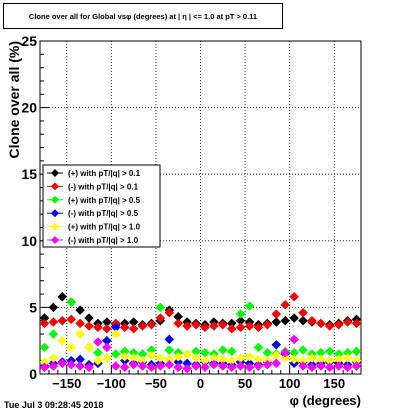 The width and height of the screenshot is (400, 414). I want to click on x-tick-label: 100, so click(290, 383).